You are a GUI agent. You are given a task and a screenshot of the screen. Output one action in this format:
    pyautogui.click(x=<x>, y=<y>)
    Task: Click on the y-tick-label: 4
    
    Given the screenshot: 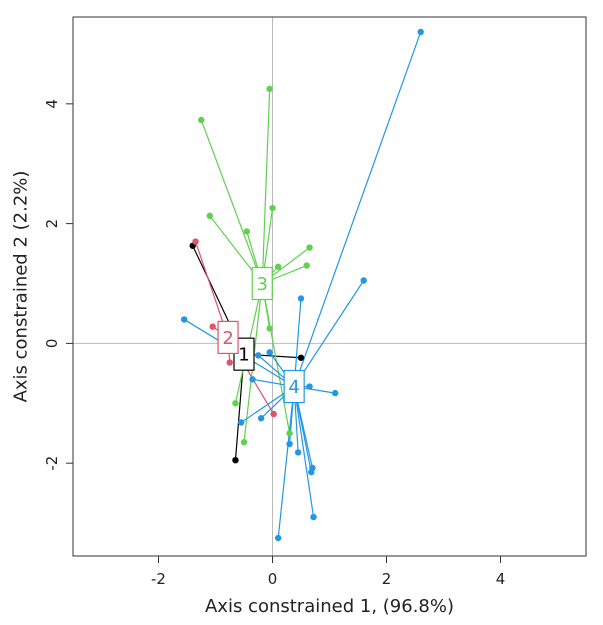 What is the action you would take?
    pyautogui.click(x=52, y=104)
    